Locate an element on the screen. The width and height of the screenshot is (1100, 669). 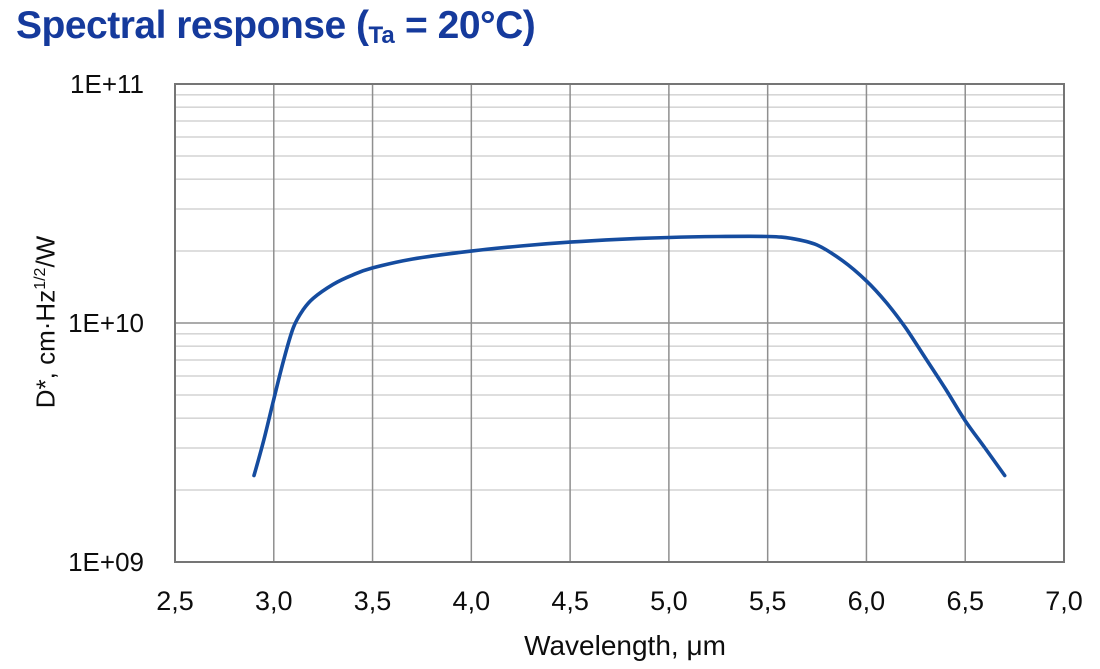
x-tick-label: 5,5 is located at coordinates (767, 601).